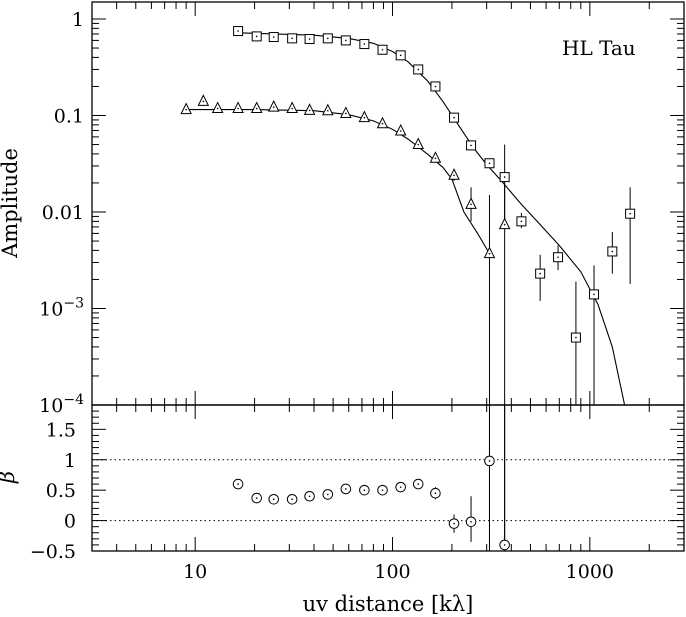  Describe the element at coordinates (338, 181) in the screenshot. I see `model-curve` at that location.